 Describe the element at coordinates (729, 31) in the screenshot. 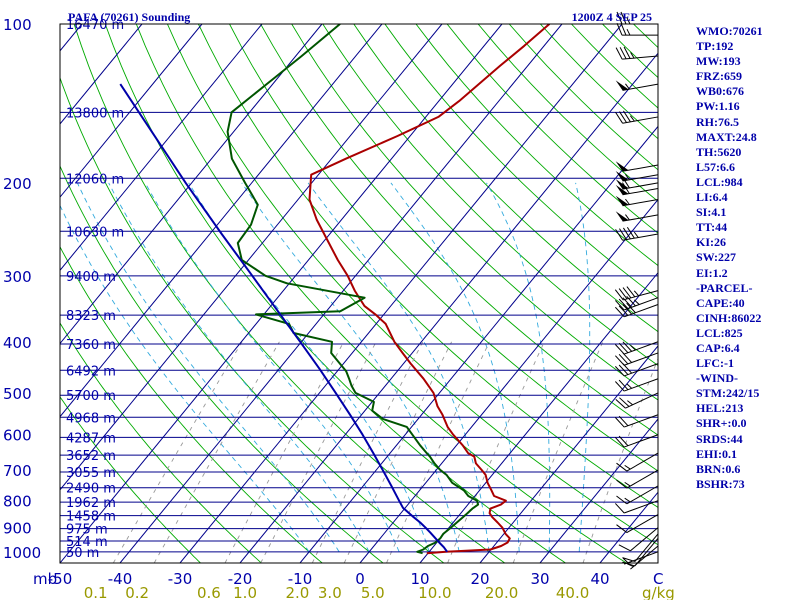

I see `index-line: WMO:70261` at that location.